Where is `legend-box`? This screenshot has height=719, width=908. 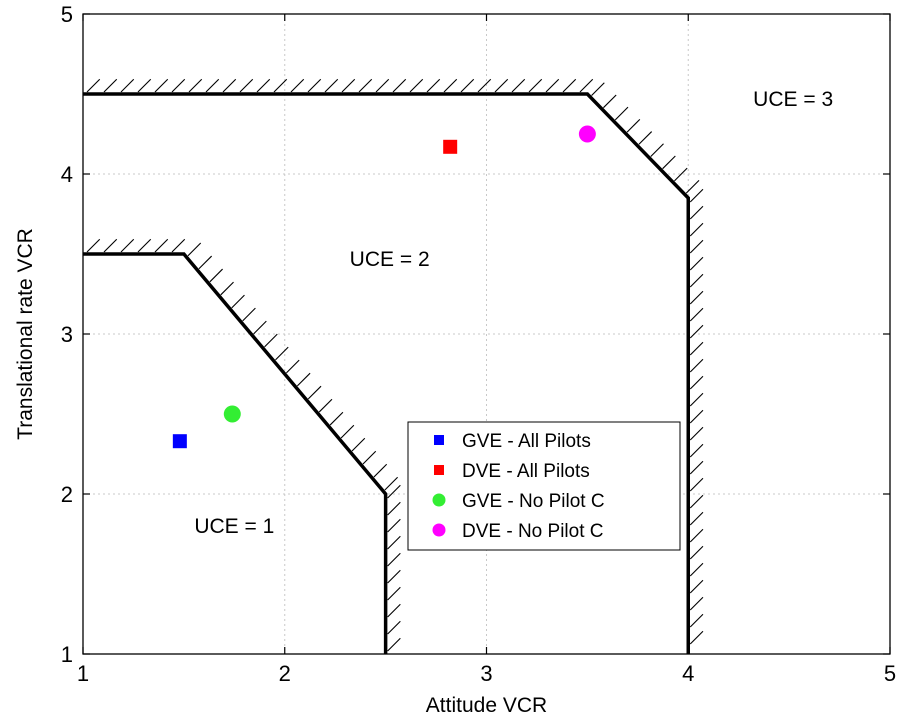
legend-box is located at coordinates (544, 486).